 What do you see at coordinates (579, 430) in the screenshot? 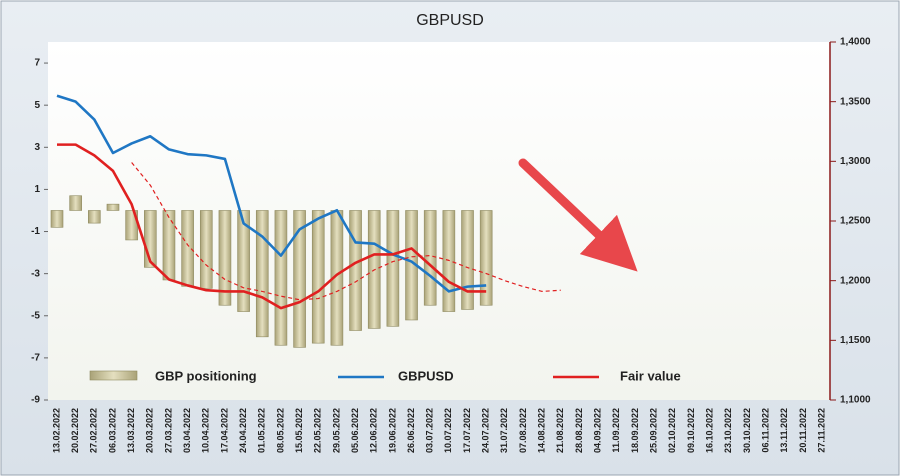
I see `x-tick-label: 28.08.2022` at bounding box center [579, 430].